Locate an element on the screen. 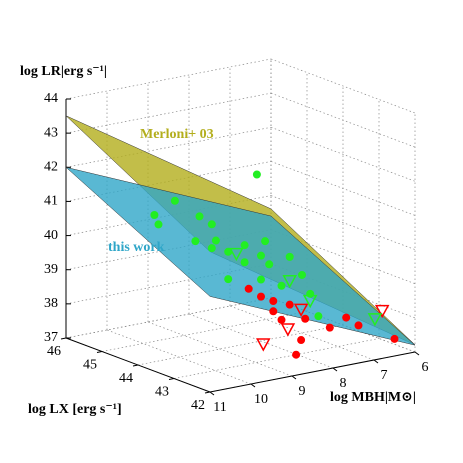 The height and width of the screenshot is (463, 463). z-tick-label: 40 is located at coordinates (51, 235).